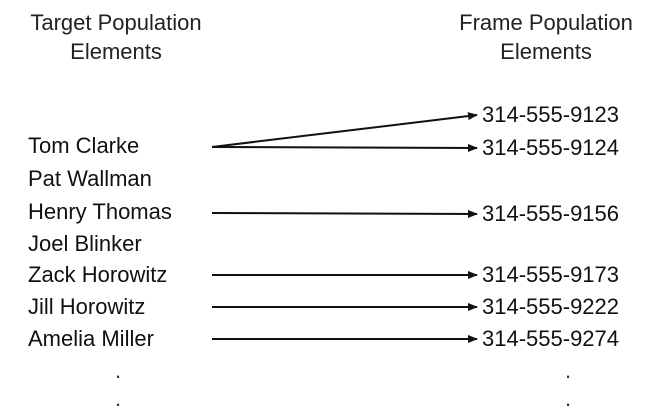 The image size is (656, 411). What do you see at coordinates (116, 37) in the screenshot?
I see `target-population-header: Target Population Elements` at bounding box center [116, 37].